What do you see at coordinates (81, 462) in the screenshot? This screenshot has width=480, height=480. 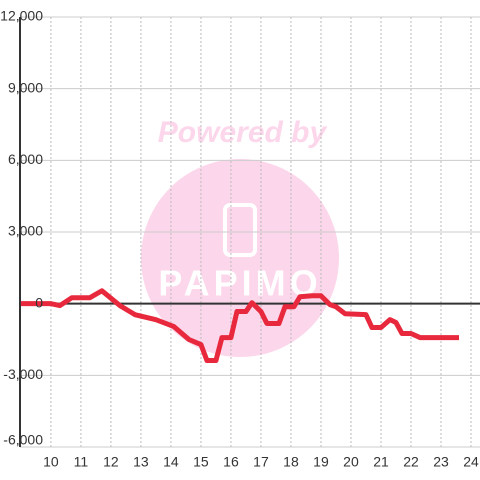 I see `x-tick-label: 11` at bounding box center [81, 462].